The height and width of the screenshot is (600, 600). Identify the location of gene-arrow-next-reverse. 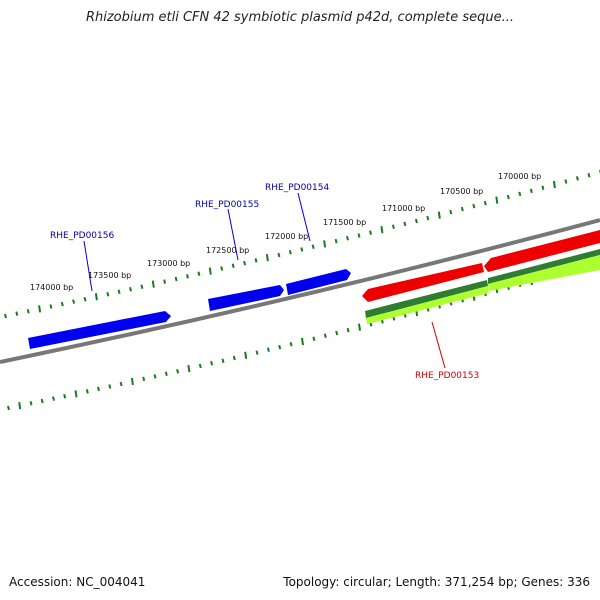
(542, 251).